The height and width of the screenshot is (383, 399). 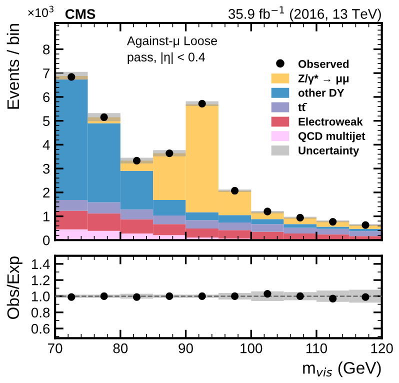 What do you see at coordinates (13, 66) in the screenshot?
I see `y-axis-title: Events / bin` at bounding box center [13, 66].